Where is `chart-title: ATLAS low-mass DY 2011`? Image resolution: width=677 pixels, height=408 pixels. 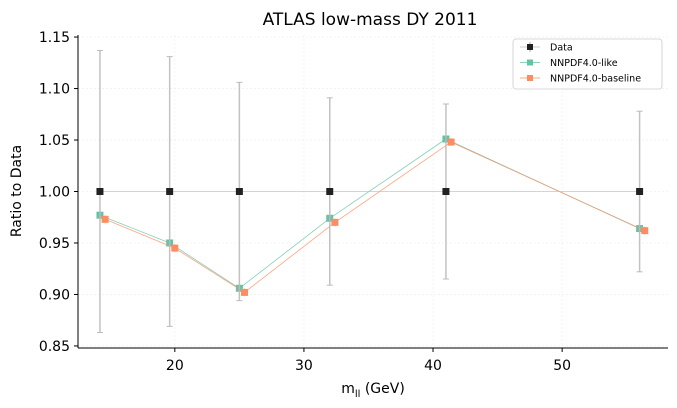
chart-title: ATLAS low-mass DY 2011 is located at coordinates (370, 20).